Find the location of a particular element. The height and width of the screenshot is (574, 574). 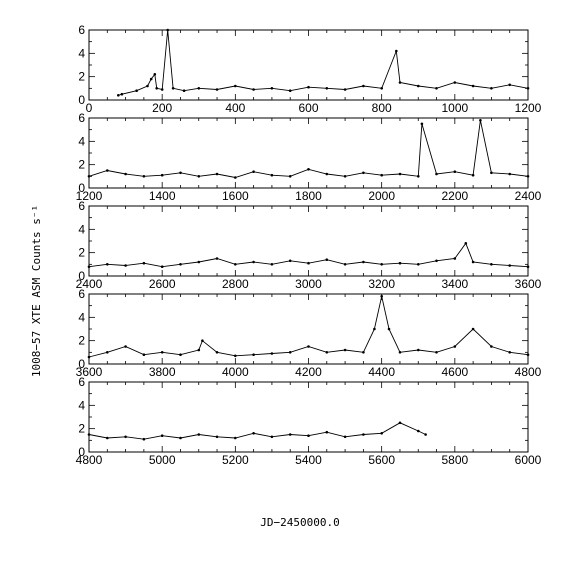

panel-3: 2400 2600 2800 3000 3200 3400 3600 0 2 4 6 is located at coordinates (309, 245).